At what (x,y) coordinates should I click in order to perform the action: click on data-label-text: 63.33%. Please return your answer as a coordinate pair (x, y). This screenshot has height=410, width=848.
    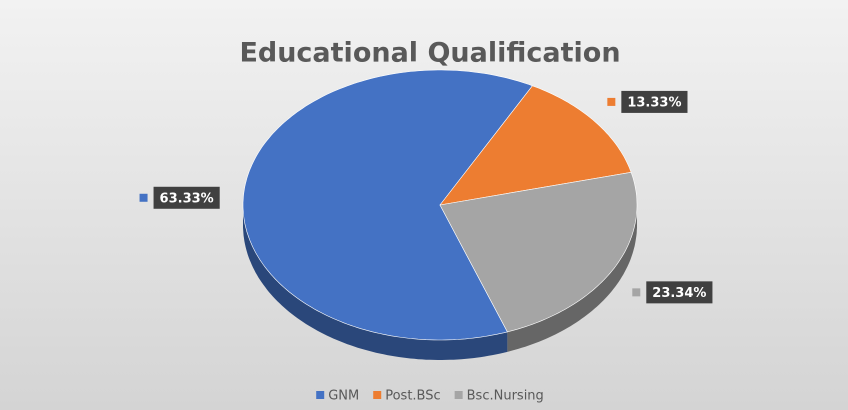
    Looking at the image, I should click on (187, 198).